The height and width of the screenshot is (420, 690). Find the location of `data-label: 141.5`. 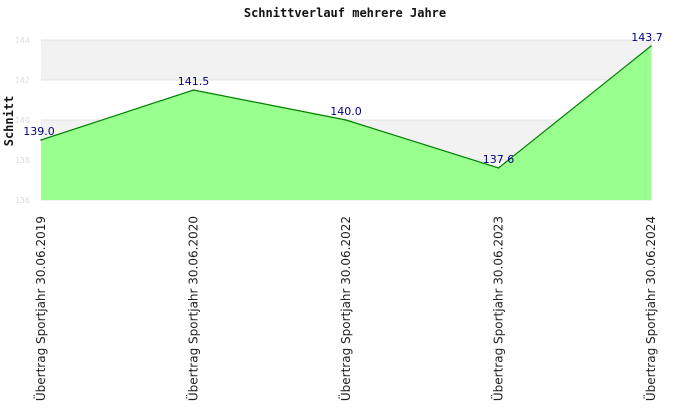

data-label: 141.5 is located at coordinates (194, 81).